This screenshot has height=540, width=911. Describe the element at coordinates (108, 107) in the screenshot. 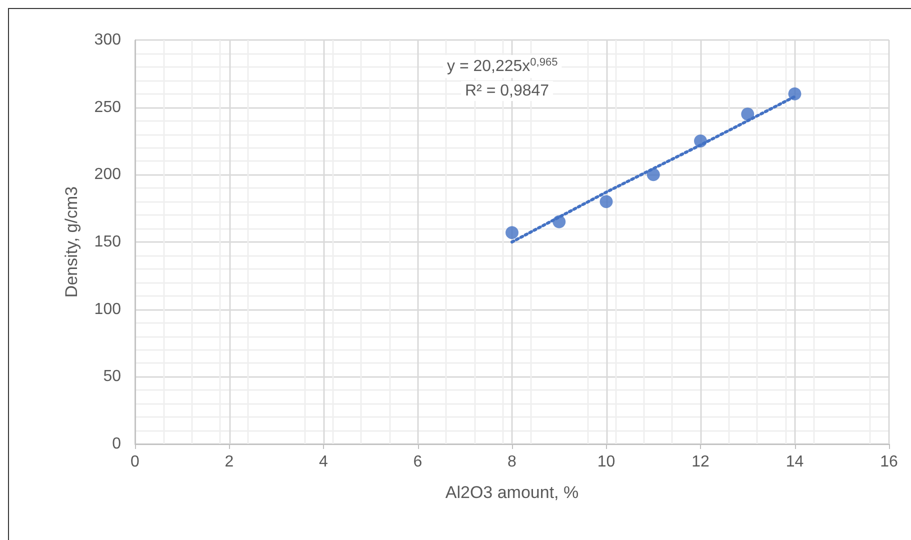

I see `y-tick-label: 250` at that location.